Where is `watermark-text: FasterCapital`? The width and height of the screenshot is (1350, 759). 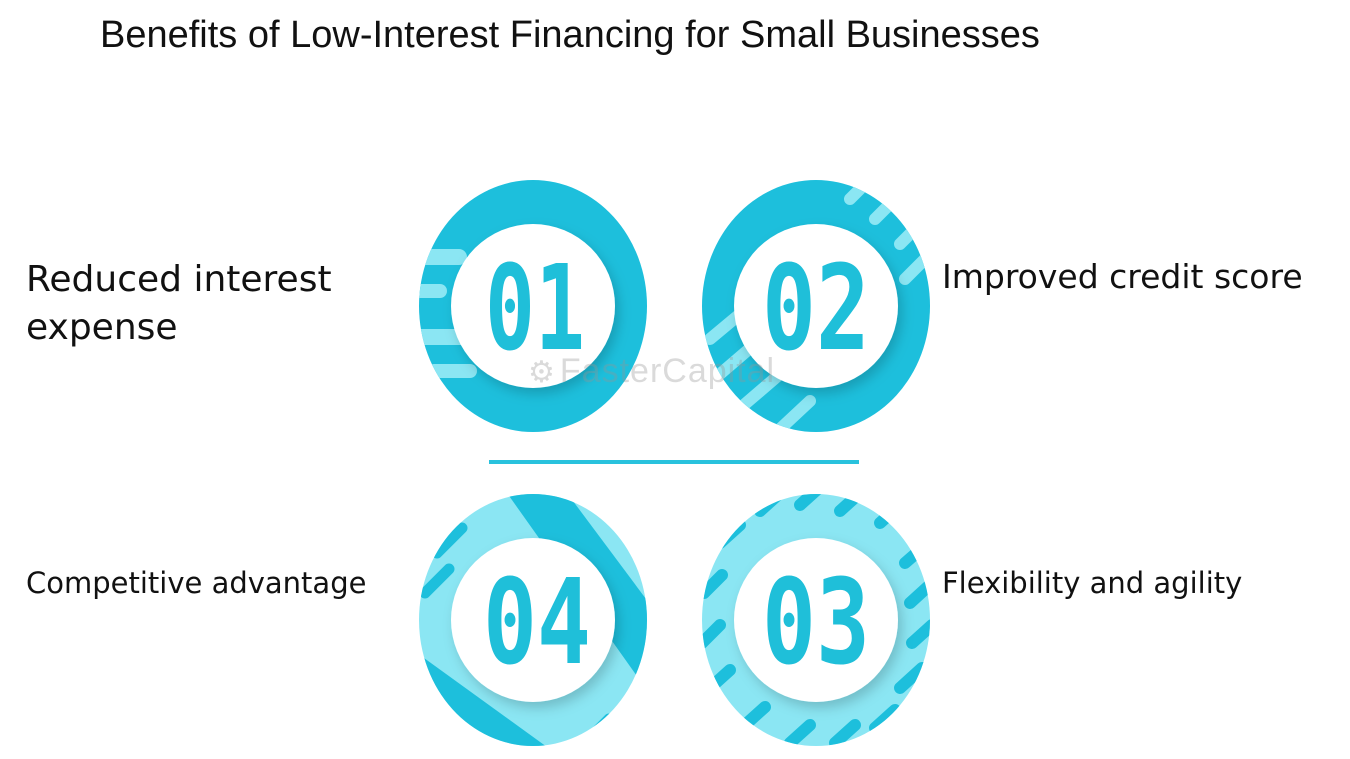
watermark-text: FasterCapital is located at coordinates (667, 371).